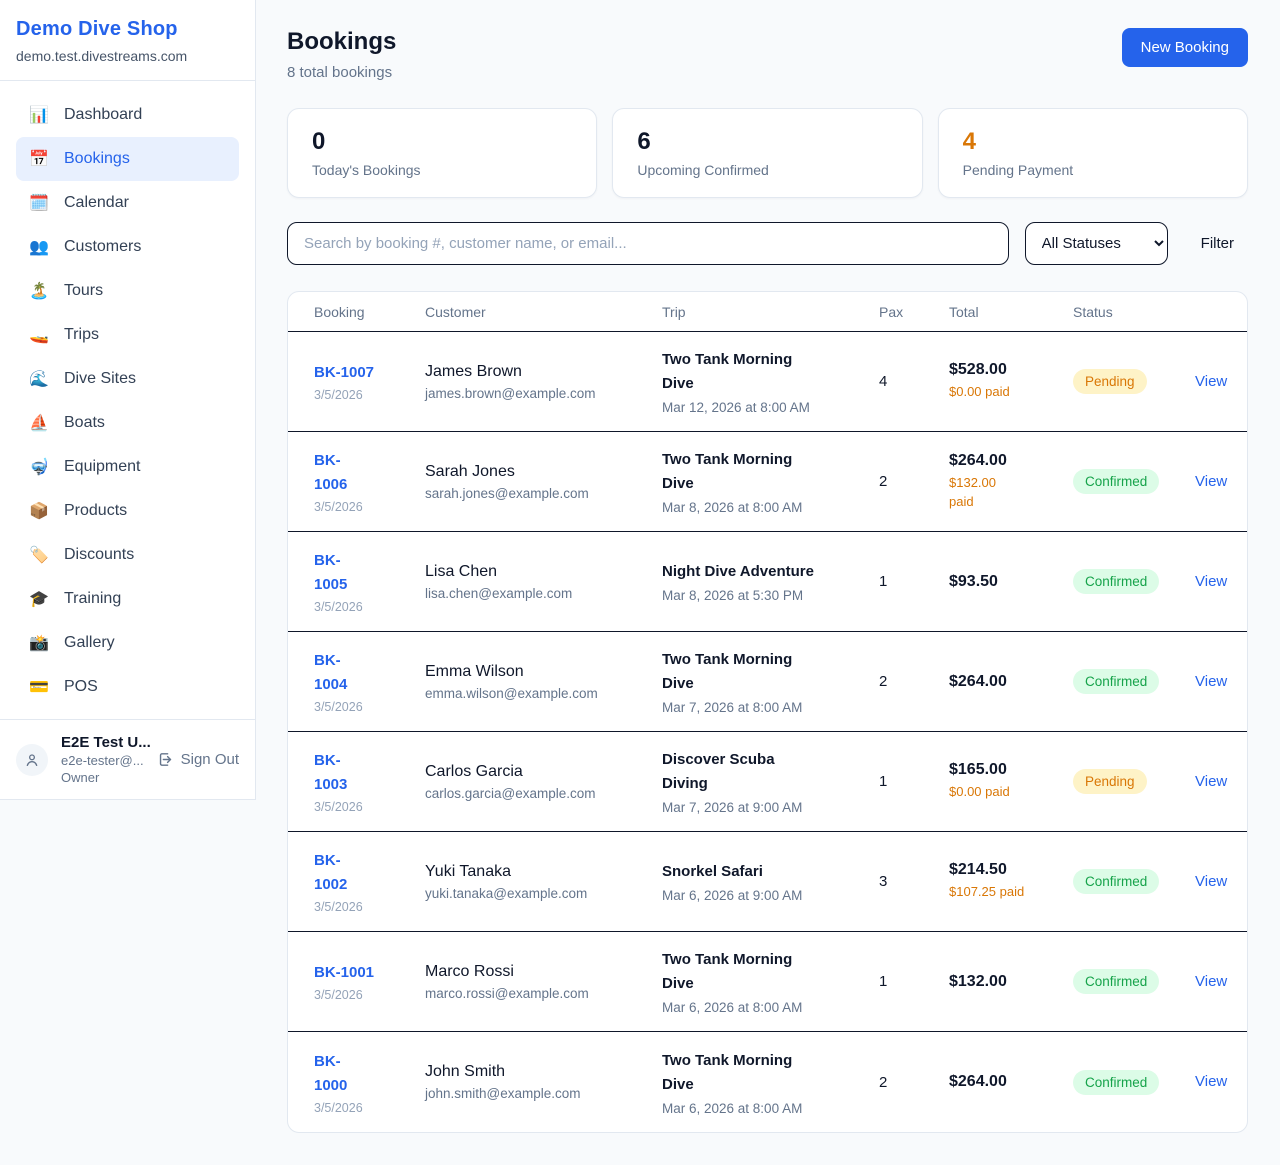 The height and width of the screenshot is (1165, 1280). Describe the element at coordinates (339, 311) in the screenshot. I see `column-header: Booking` at that location.